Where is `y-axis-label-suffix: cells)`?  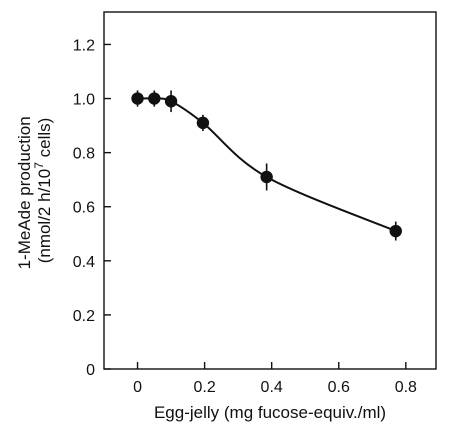 y-axis-label-suffix: cells) is located at coordinates (44, 140).